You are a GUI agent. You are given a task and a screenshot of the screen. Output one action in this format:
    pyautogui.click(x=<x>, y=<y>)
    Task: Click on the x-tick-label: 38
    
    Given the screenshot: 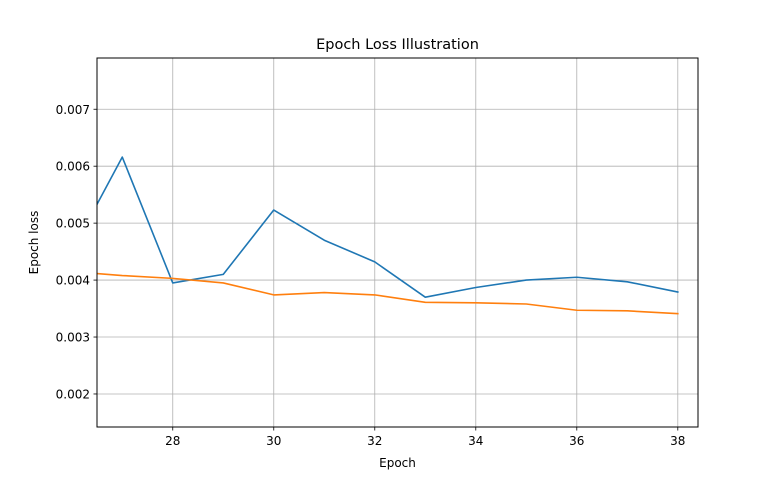 What is the action you would take?
    pyautogui.click(x=677, y=441)
    